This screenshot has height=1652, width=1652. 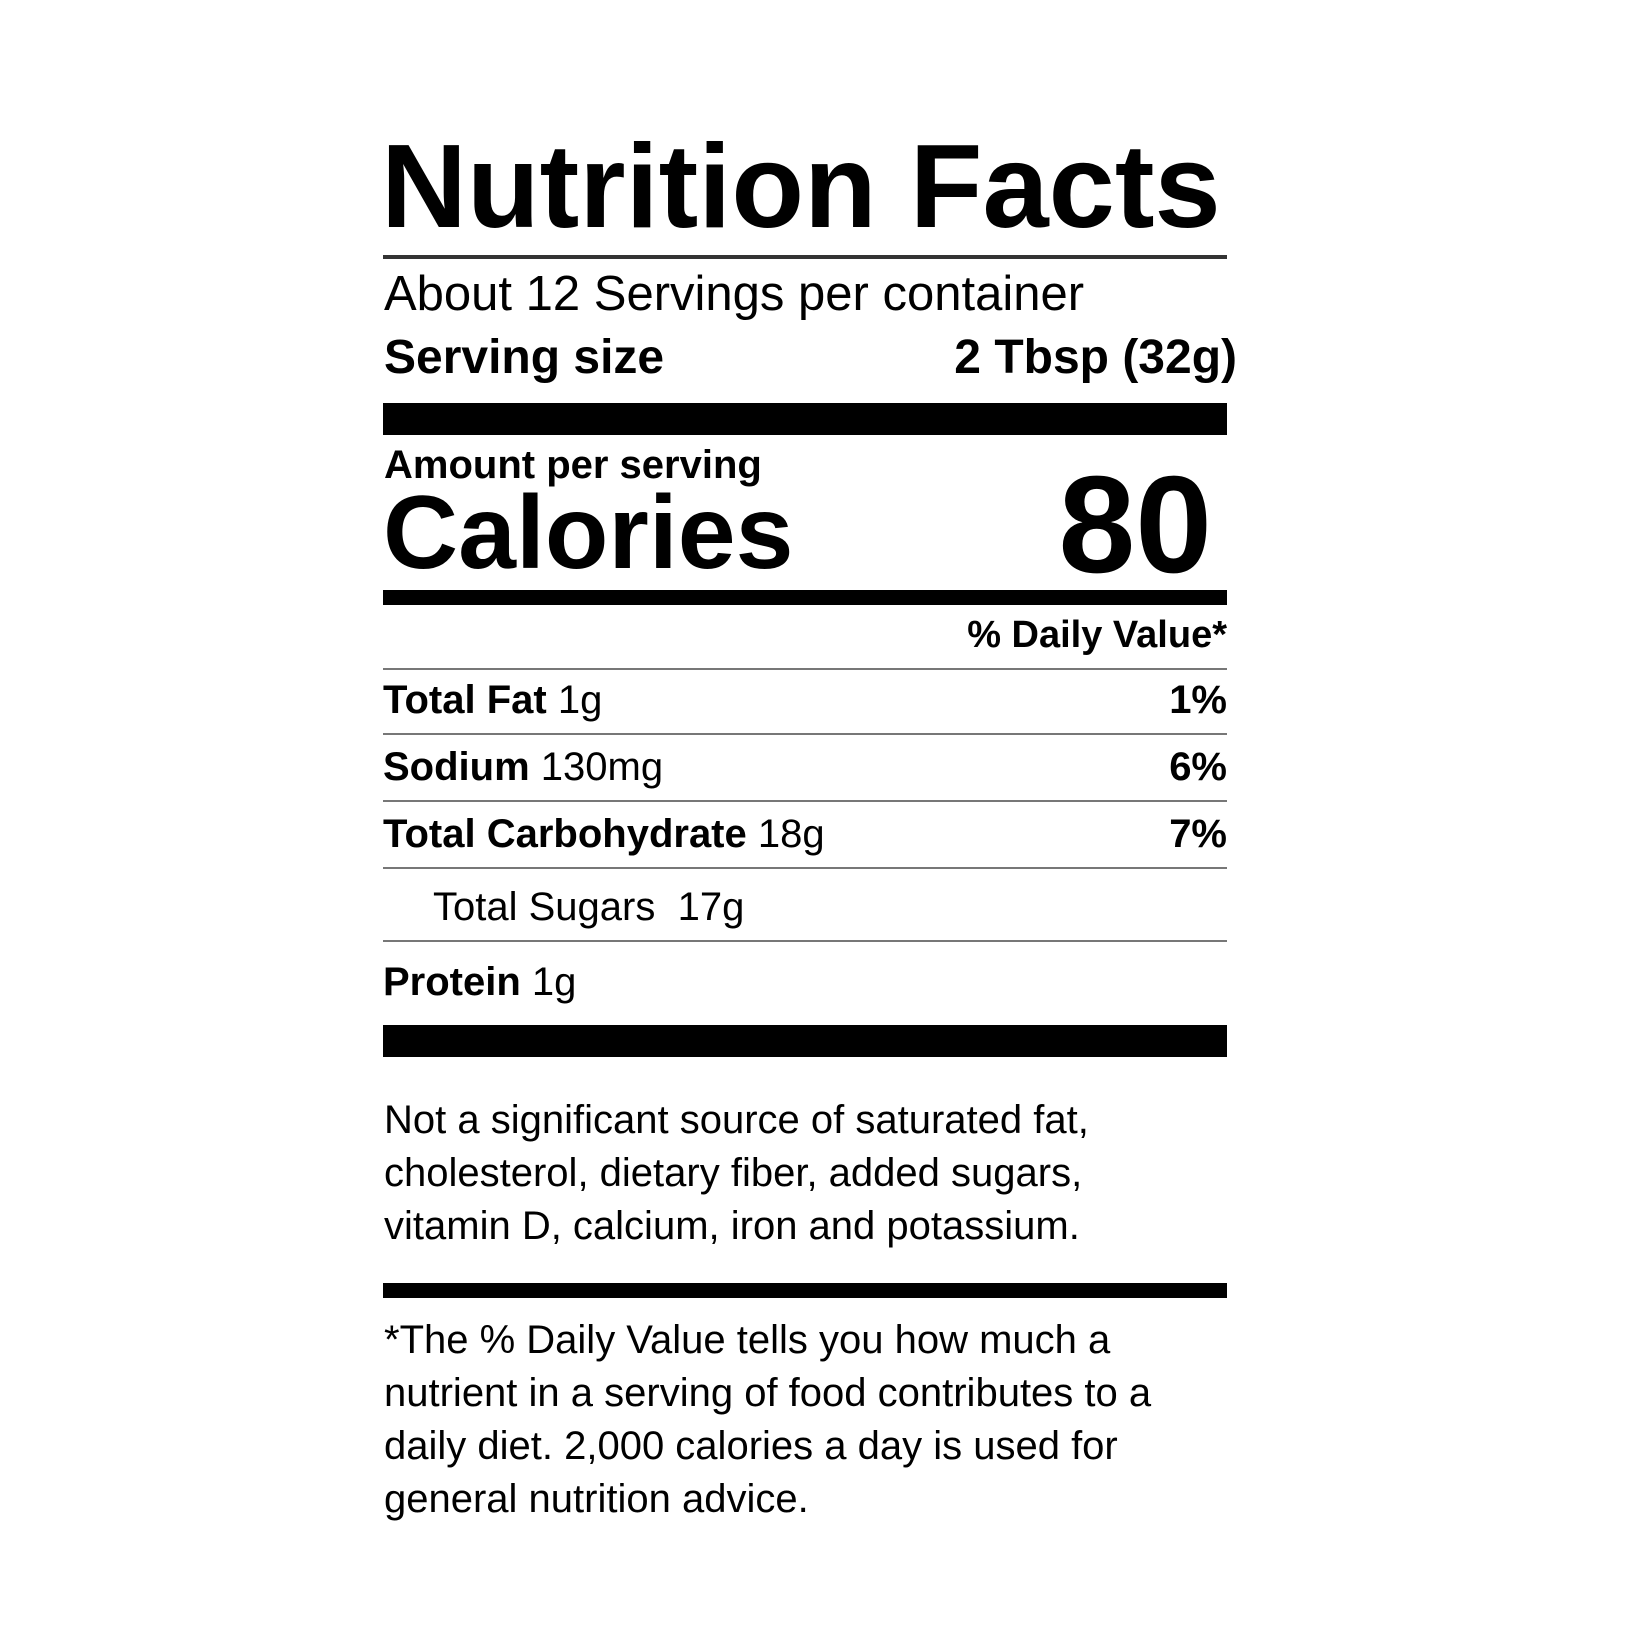 What do you see at coordinates (524, 357) in the screenshot?
I see `serving-size-label: Serving size` at bounding box center [524, 357].